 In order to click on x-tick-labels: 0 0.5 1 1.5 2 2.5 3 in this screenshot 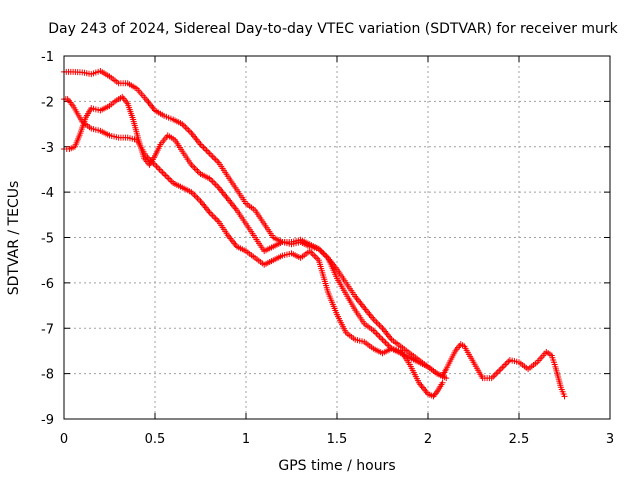, I will do `click(337, 439)`.